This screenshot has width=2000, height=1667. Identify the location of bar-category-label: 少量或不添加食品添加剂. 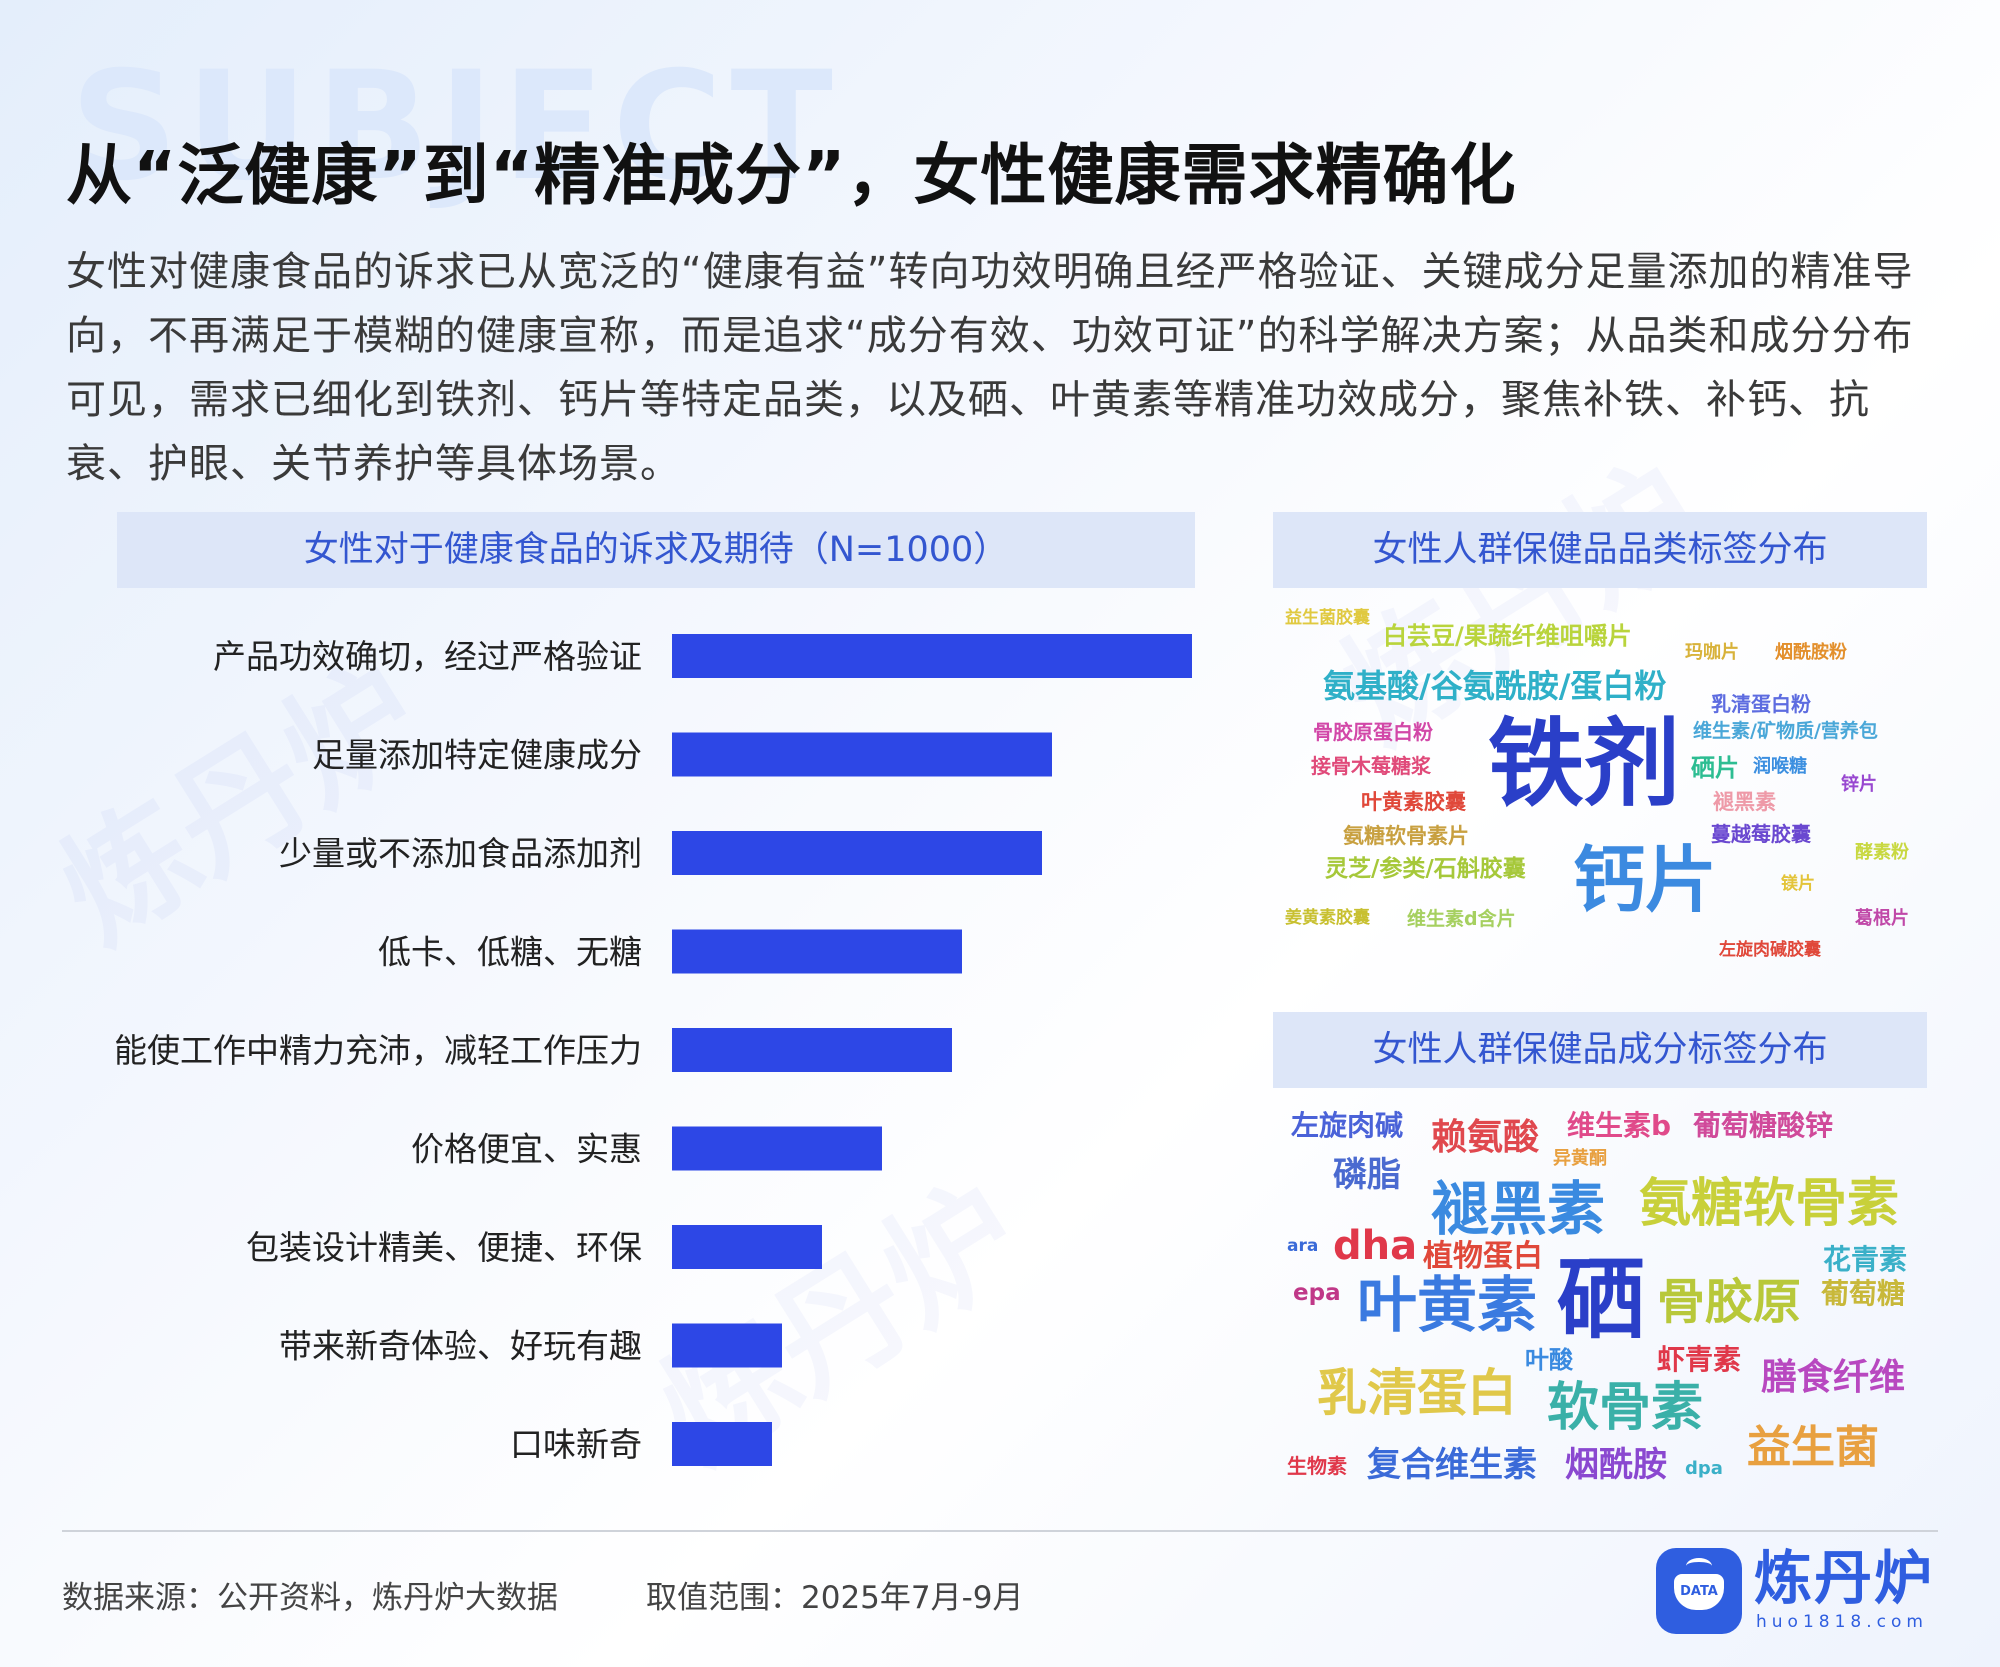
(460, 853).